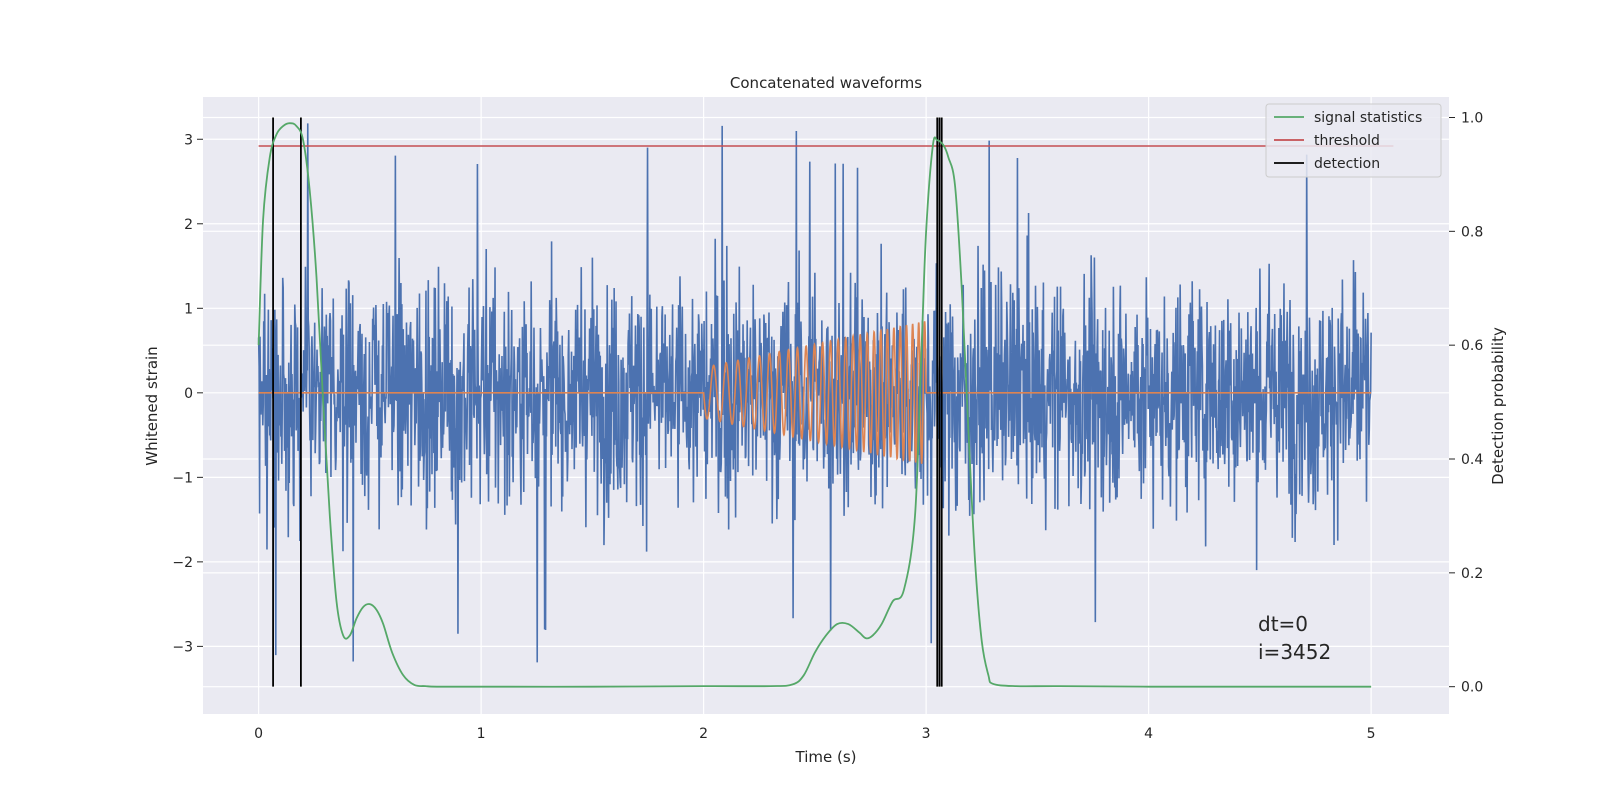 The image size is (1600, 800). What do you see at coordinates (188, 225) in the screenshot?
I see `y-tick-label: 2` at bounding box center [188, 225].